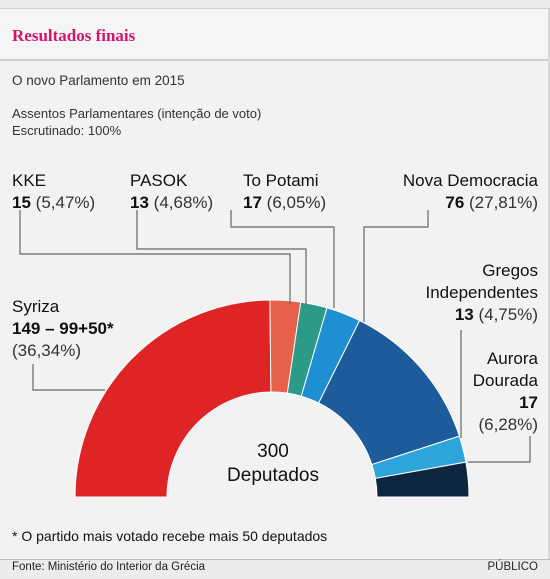 Image resolution: width=550 pixels, height=579 pixels. What do you see at coordinates (171, 192) in the screenshot?
I see `label-pasok: PASOK 13 (4,68%)` at bounding box center [171, 192].